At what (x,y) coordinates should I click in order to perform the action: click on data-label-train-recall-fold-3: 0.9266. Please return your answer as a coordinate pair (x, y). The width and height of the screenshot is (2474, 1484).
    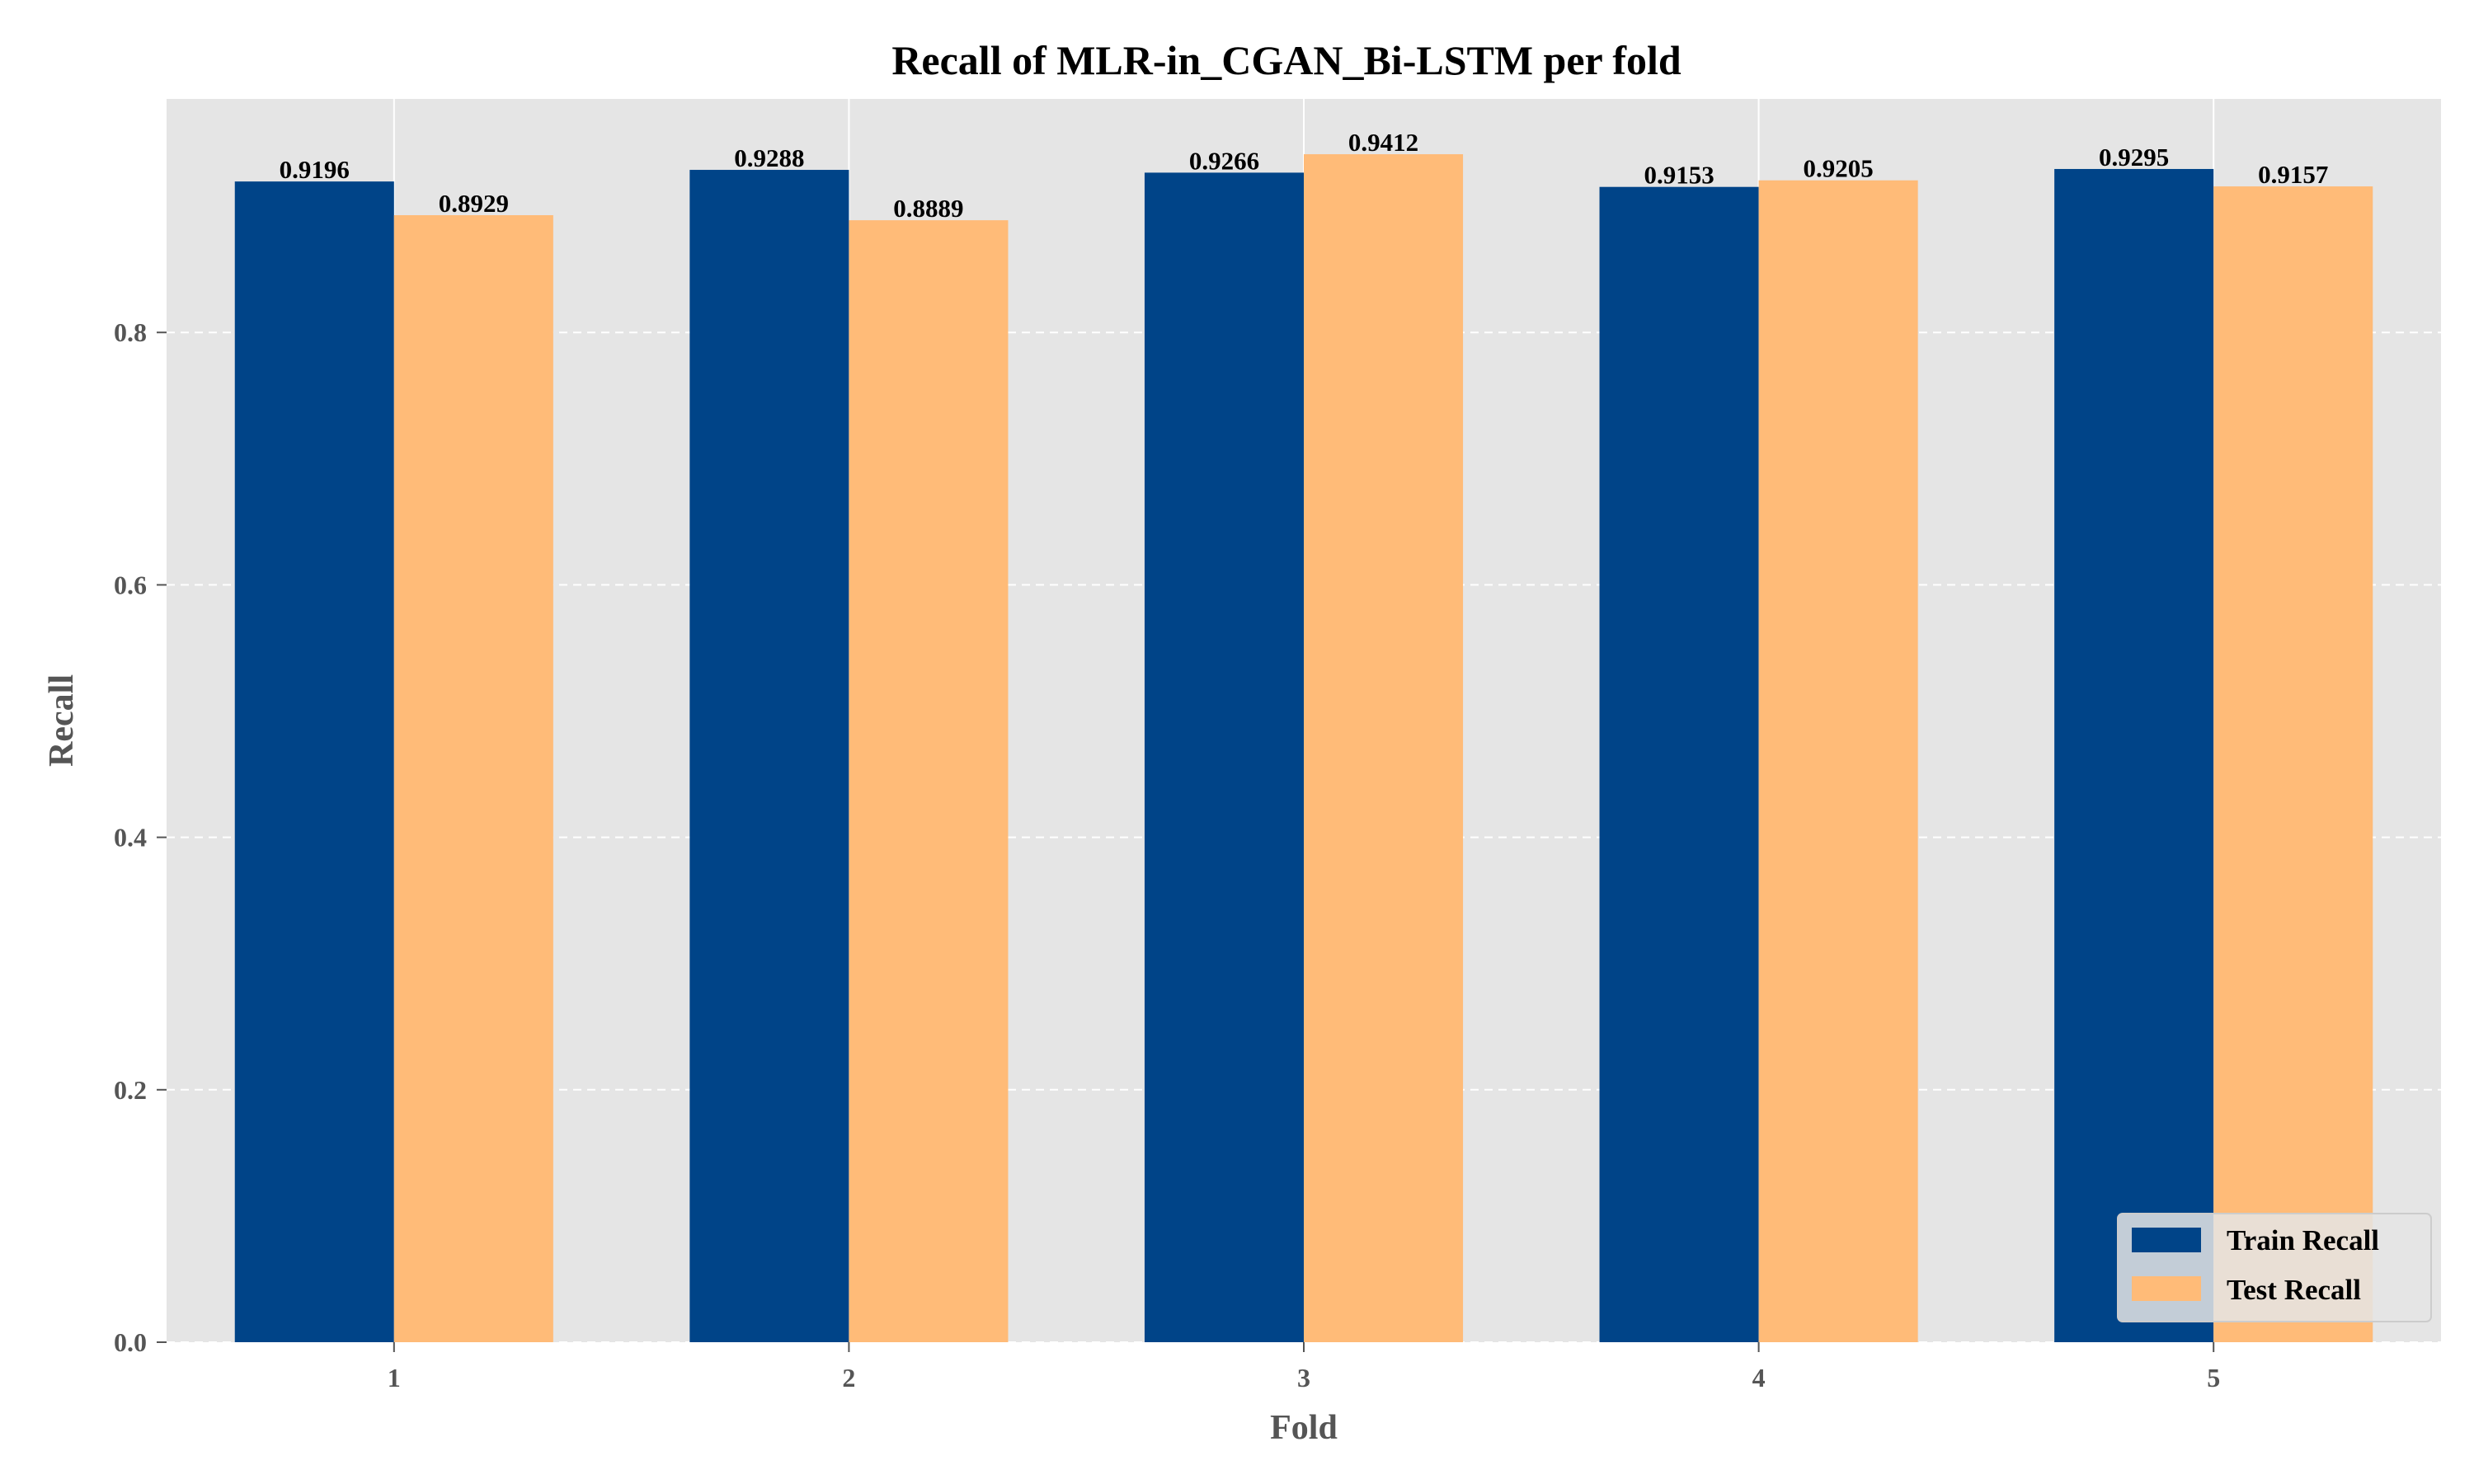
    Looking at the image, I should click on (1224, 160).